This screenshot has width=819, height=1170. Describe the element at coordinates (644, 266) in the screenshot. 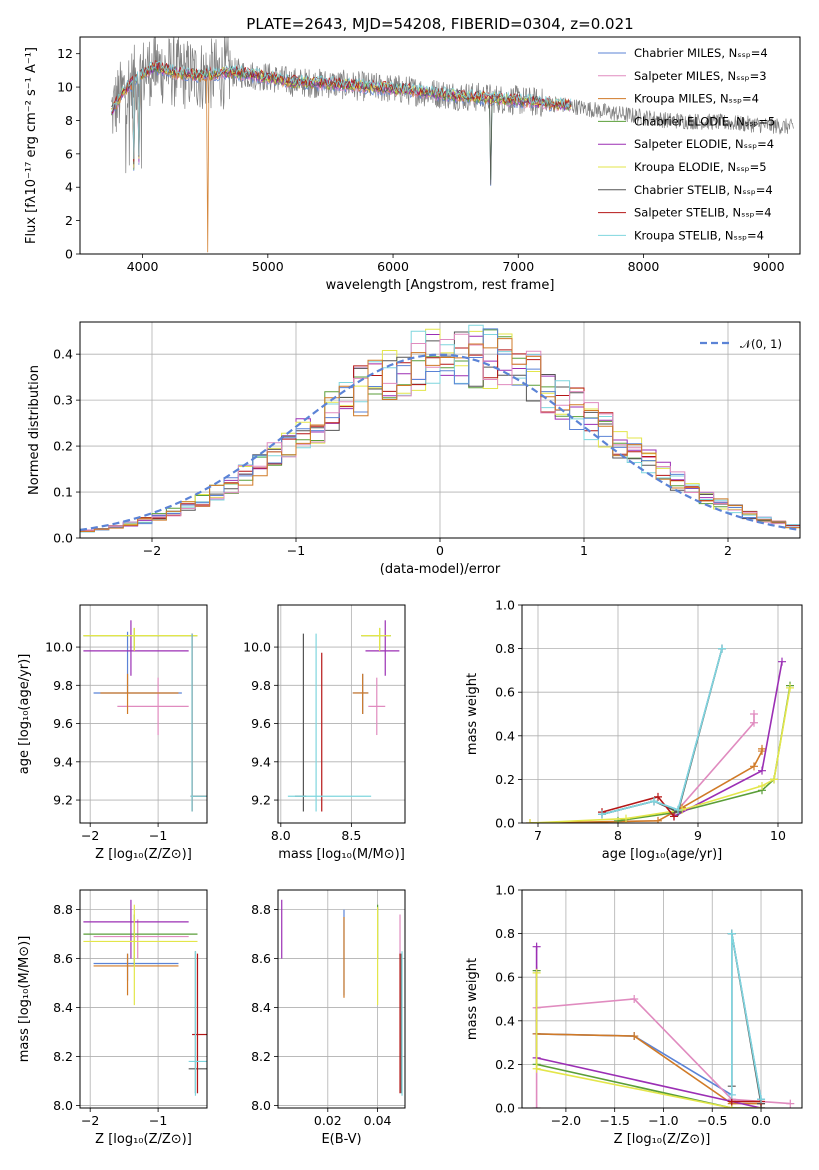

I see `x-tick-label: 8000` at that location.